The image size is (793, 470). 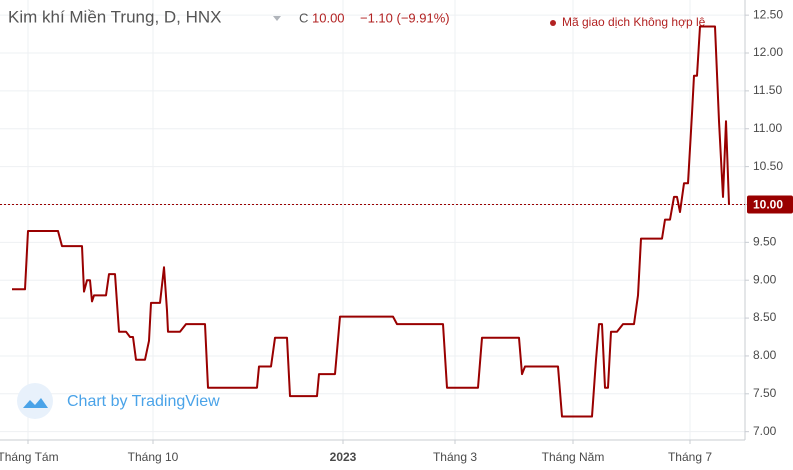 What do you see at coordinates (573, 457) in the screenshot?
I see `x-tick-label: Tháng Năm` at bounding box center [573, 457].